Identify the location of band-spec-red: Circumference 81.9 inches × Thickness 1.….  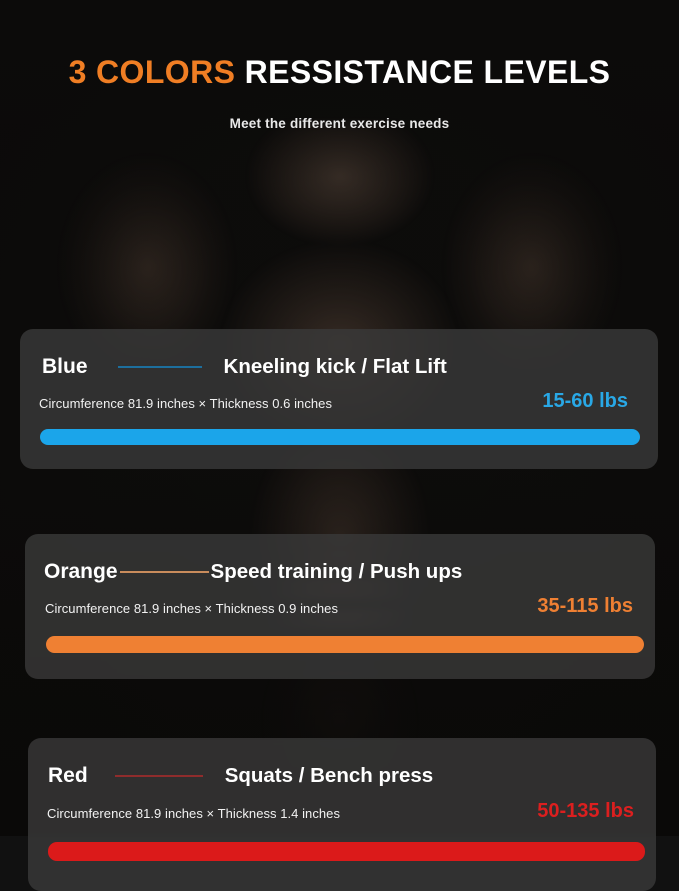
(194, 813).